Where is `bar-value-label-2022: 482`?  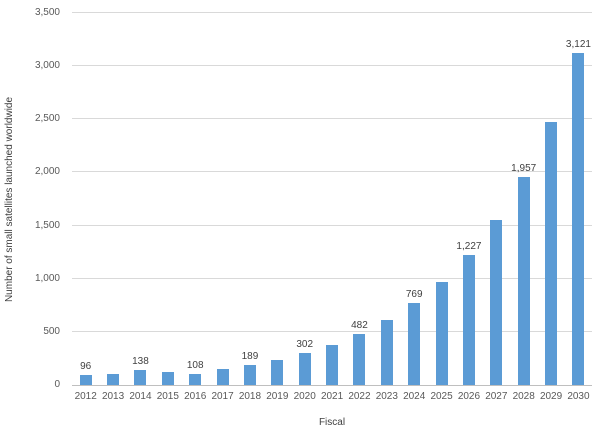 bar-value-label-2022: 482 is located at coordinates (359, 325).